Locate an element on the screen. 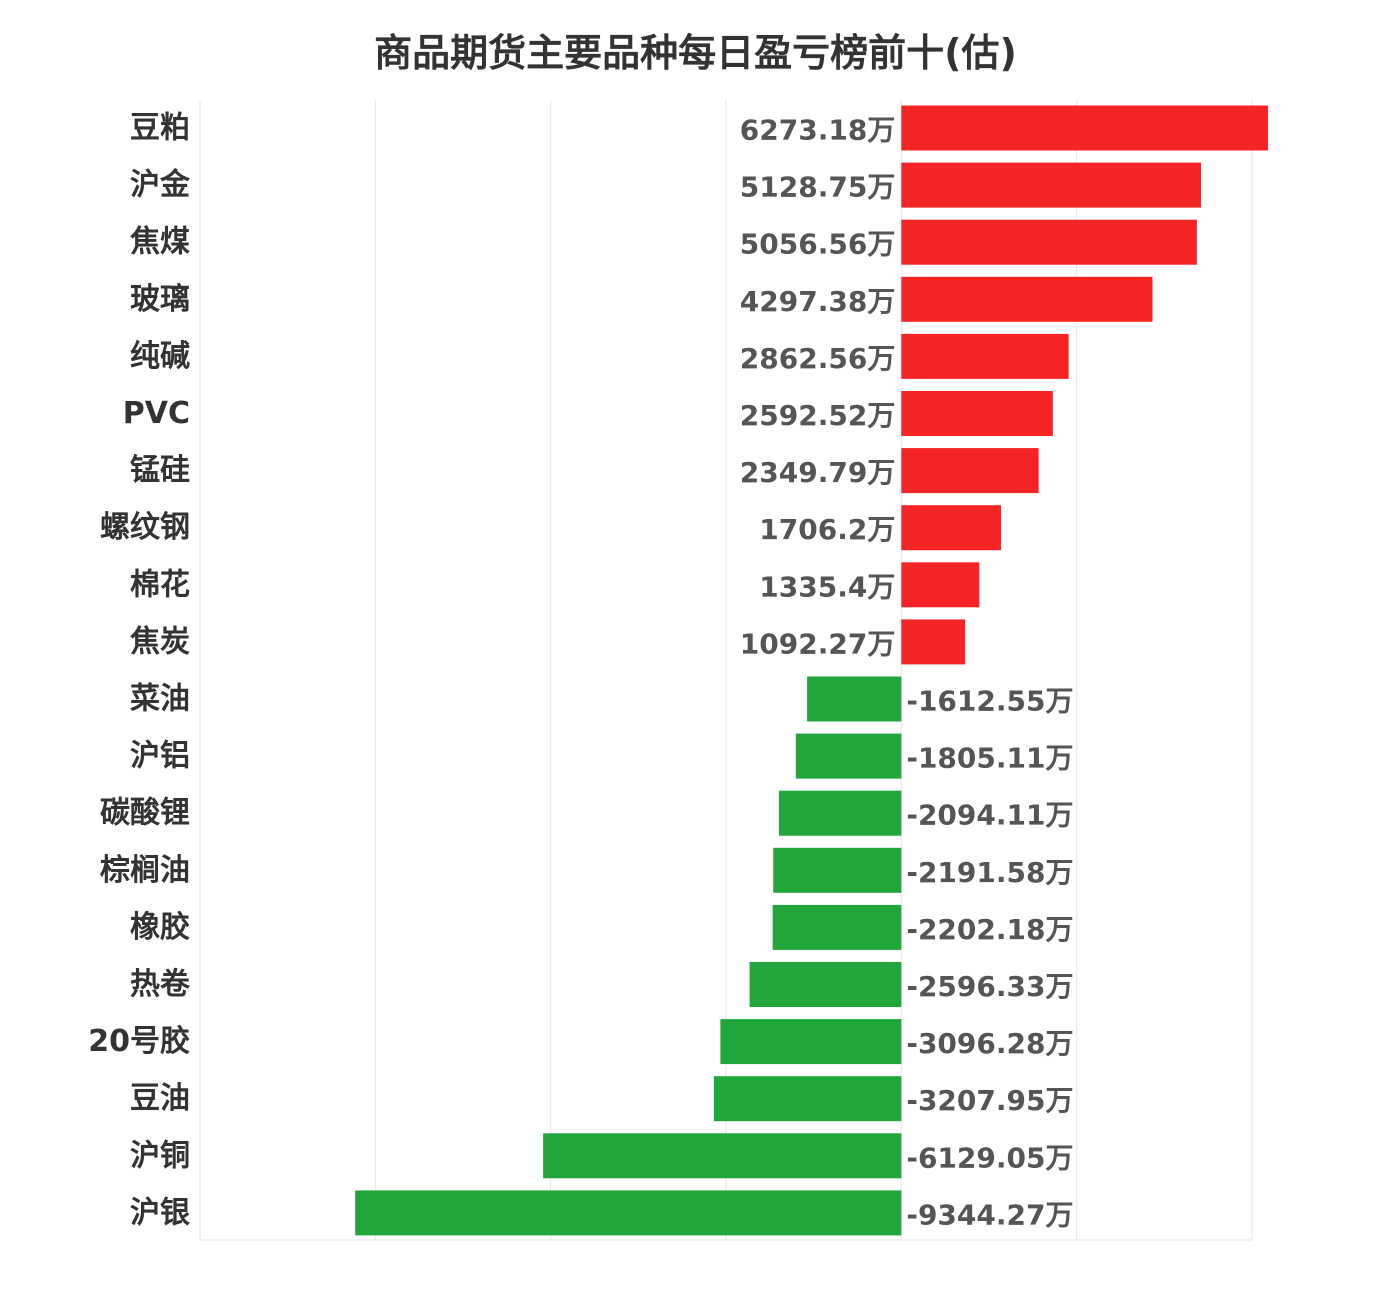 This screenshot has width=1391, height=1300. category-label: 纯碱 is located at coordinates (160, 356).